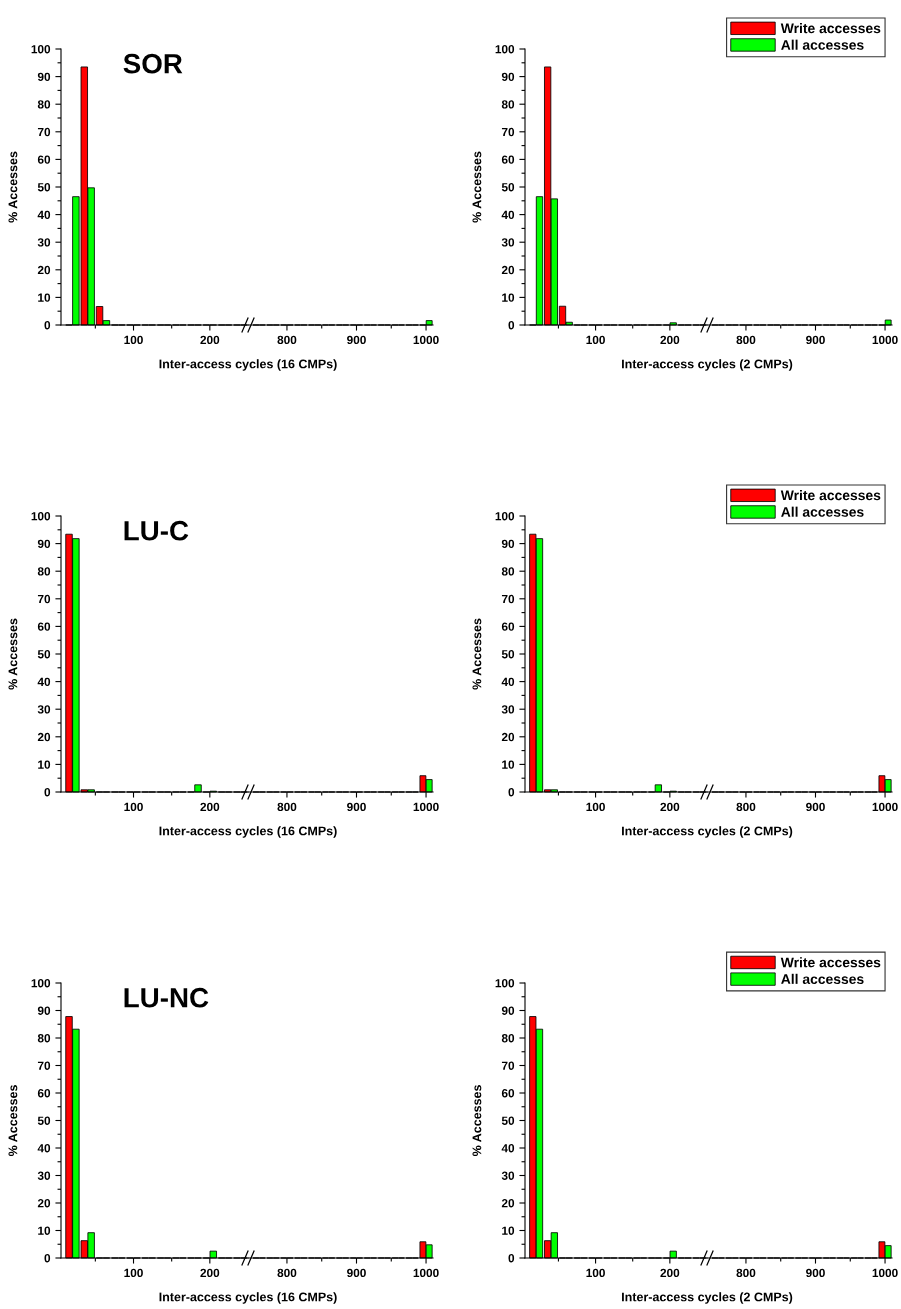 Image resolution: width=901 pixels, height=1309 pixels. Describe the element at coordinates (166, 997) in the screenshot. I see `chart-title: LU-NC` at that location.